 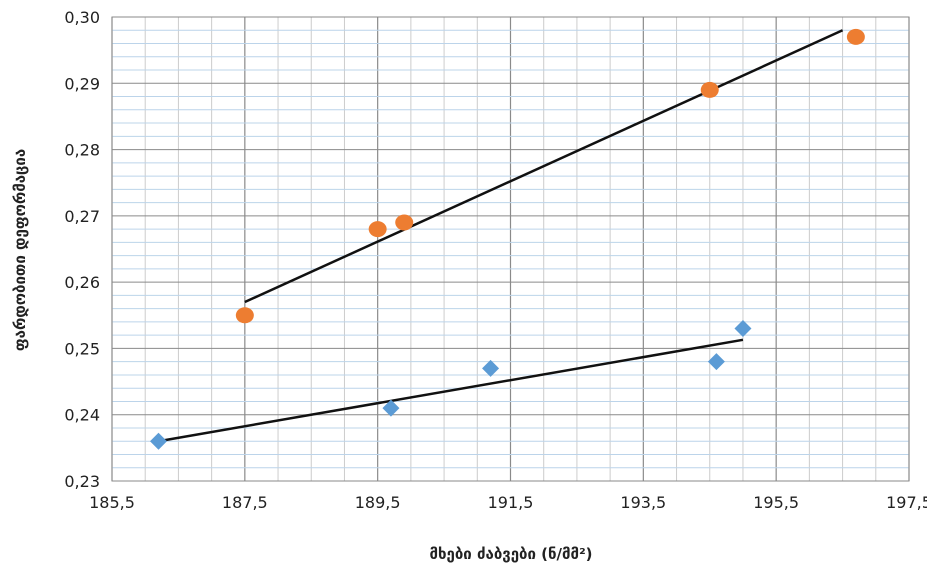 I want to click on x-tick-label: 187,5, so click(x=245, y=502).